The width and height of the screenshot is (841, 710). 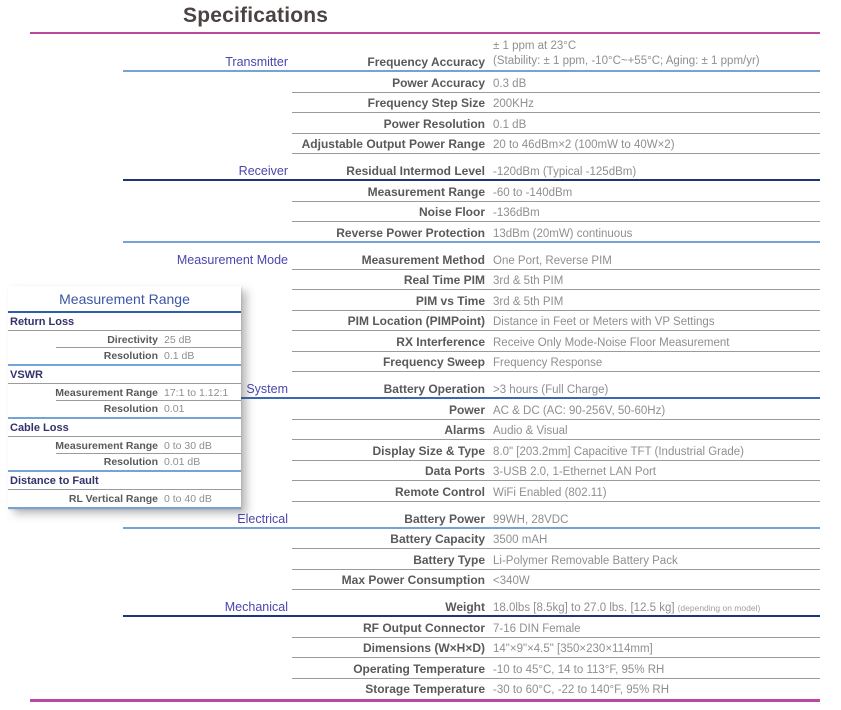 What do you see at coordinates (410, 627) in the screenshot?
I see `spec-row: RF Output Connector 7-16 DIN Female` at bounding box center [410, 627].